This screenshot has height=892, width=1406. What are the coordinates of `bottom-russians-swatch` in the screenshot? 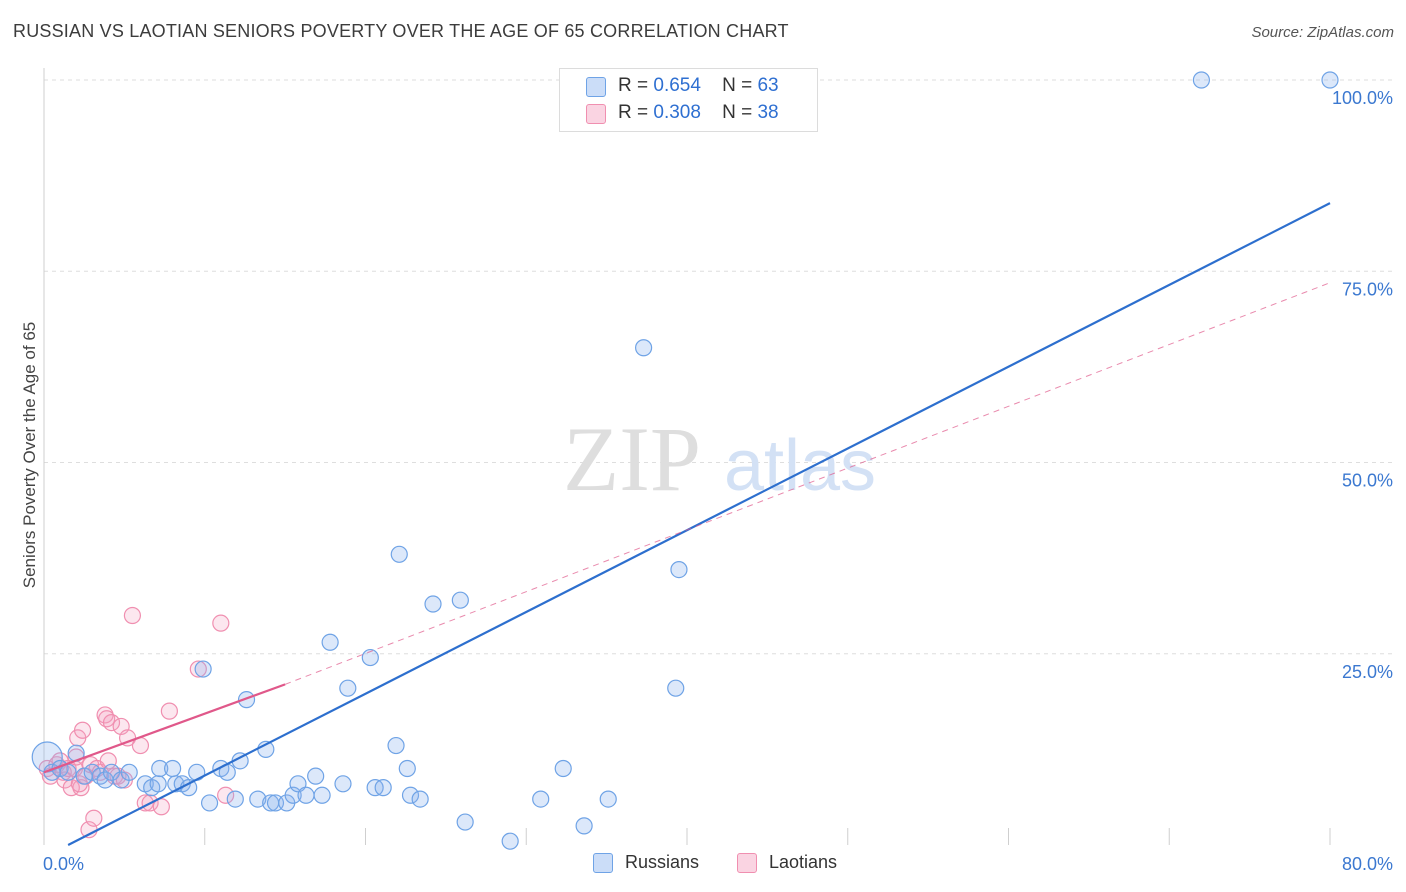 It's located at (603, 863).